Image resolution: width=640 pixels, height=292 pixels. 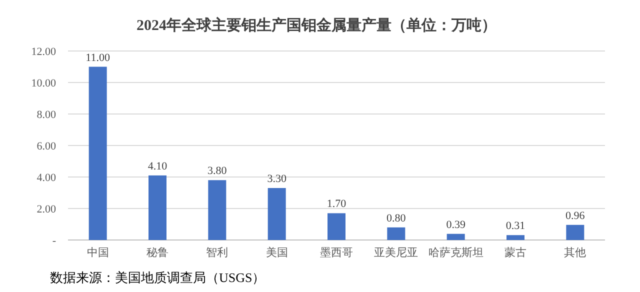 I want to click on x-tick-label: 美国, so click(x=277, y=252).